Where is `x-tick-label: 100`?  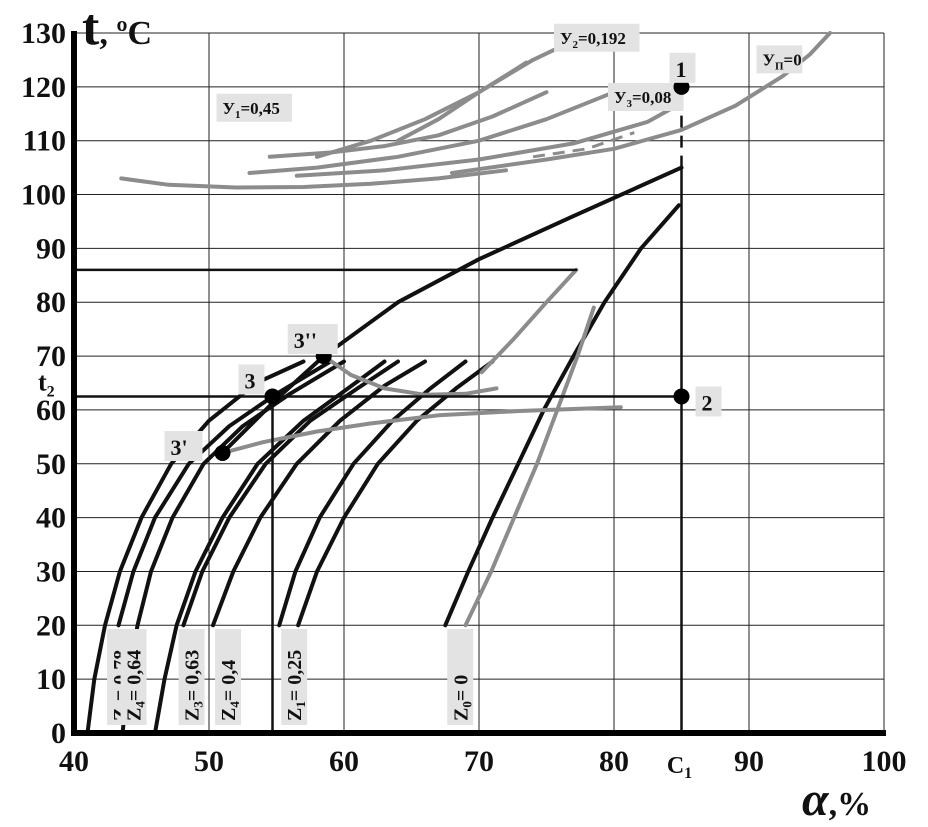
x-tick-label: 100 is located at coordinates (884, 761).